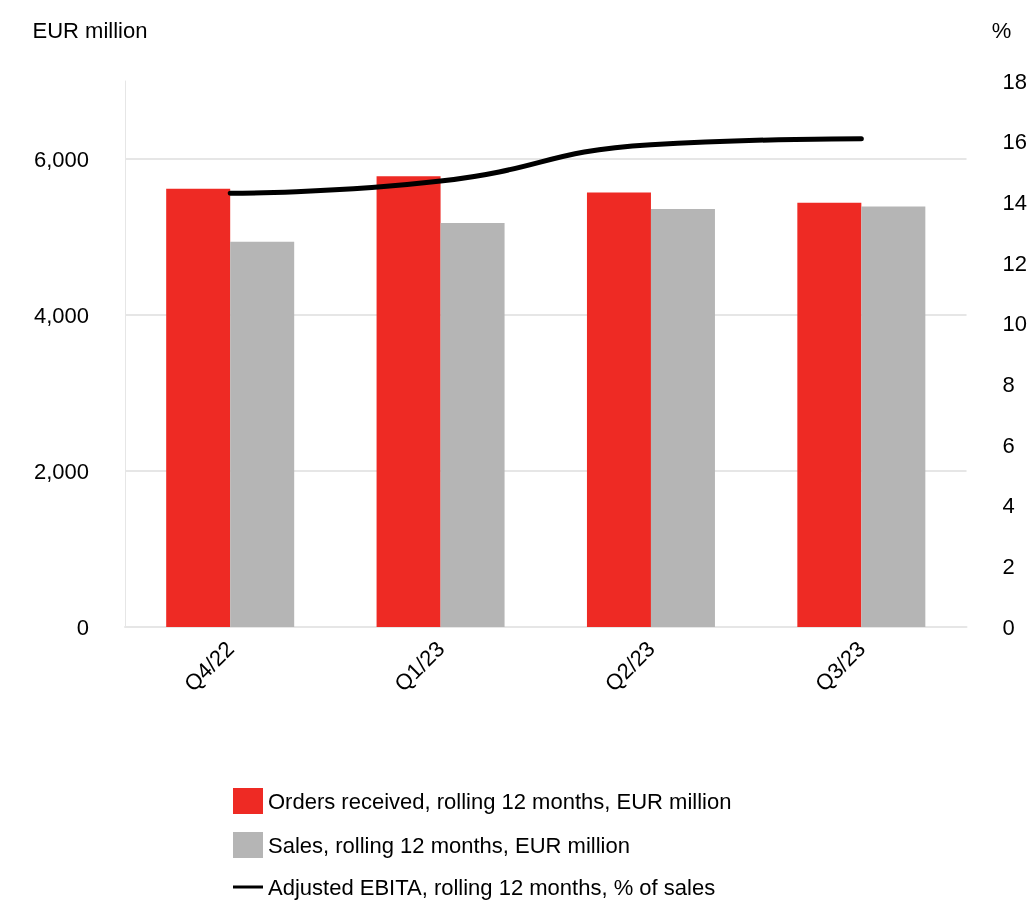  What do you see at coordinates (61, 471) in the screenshot?
I see `y-tick-label: 2,000` at bounding box center [61, 471].